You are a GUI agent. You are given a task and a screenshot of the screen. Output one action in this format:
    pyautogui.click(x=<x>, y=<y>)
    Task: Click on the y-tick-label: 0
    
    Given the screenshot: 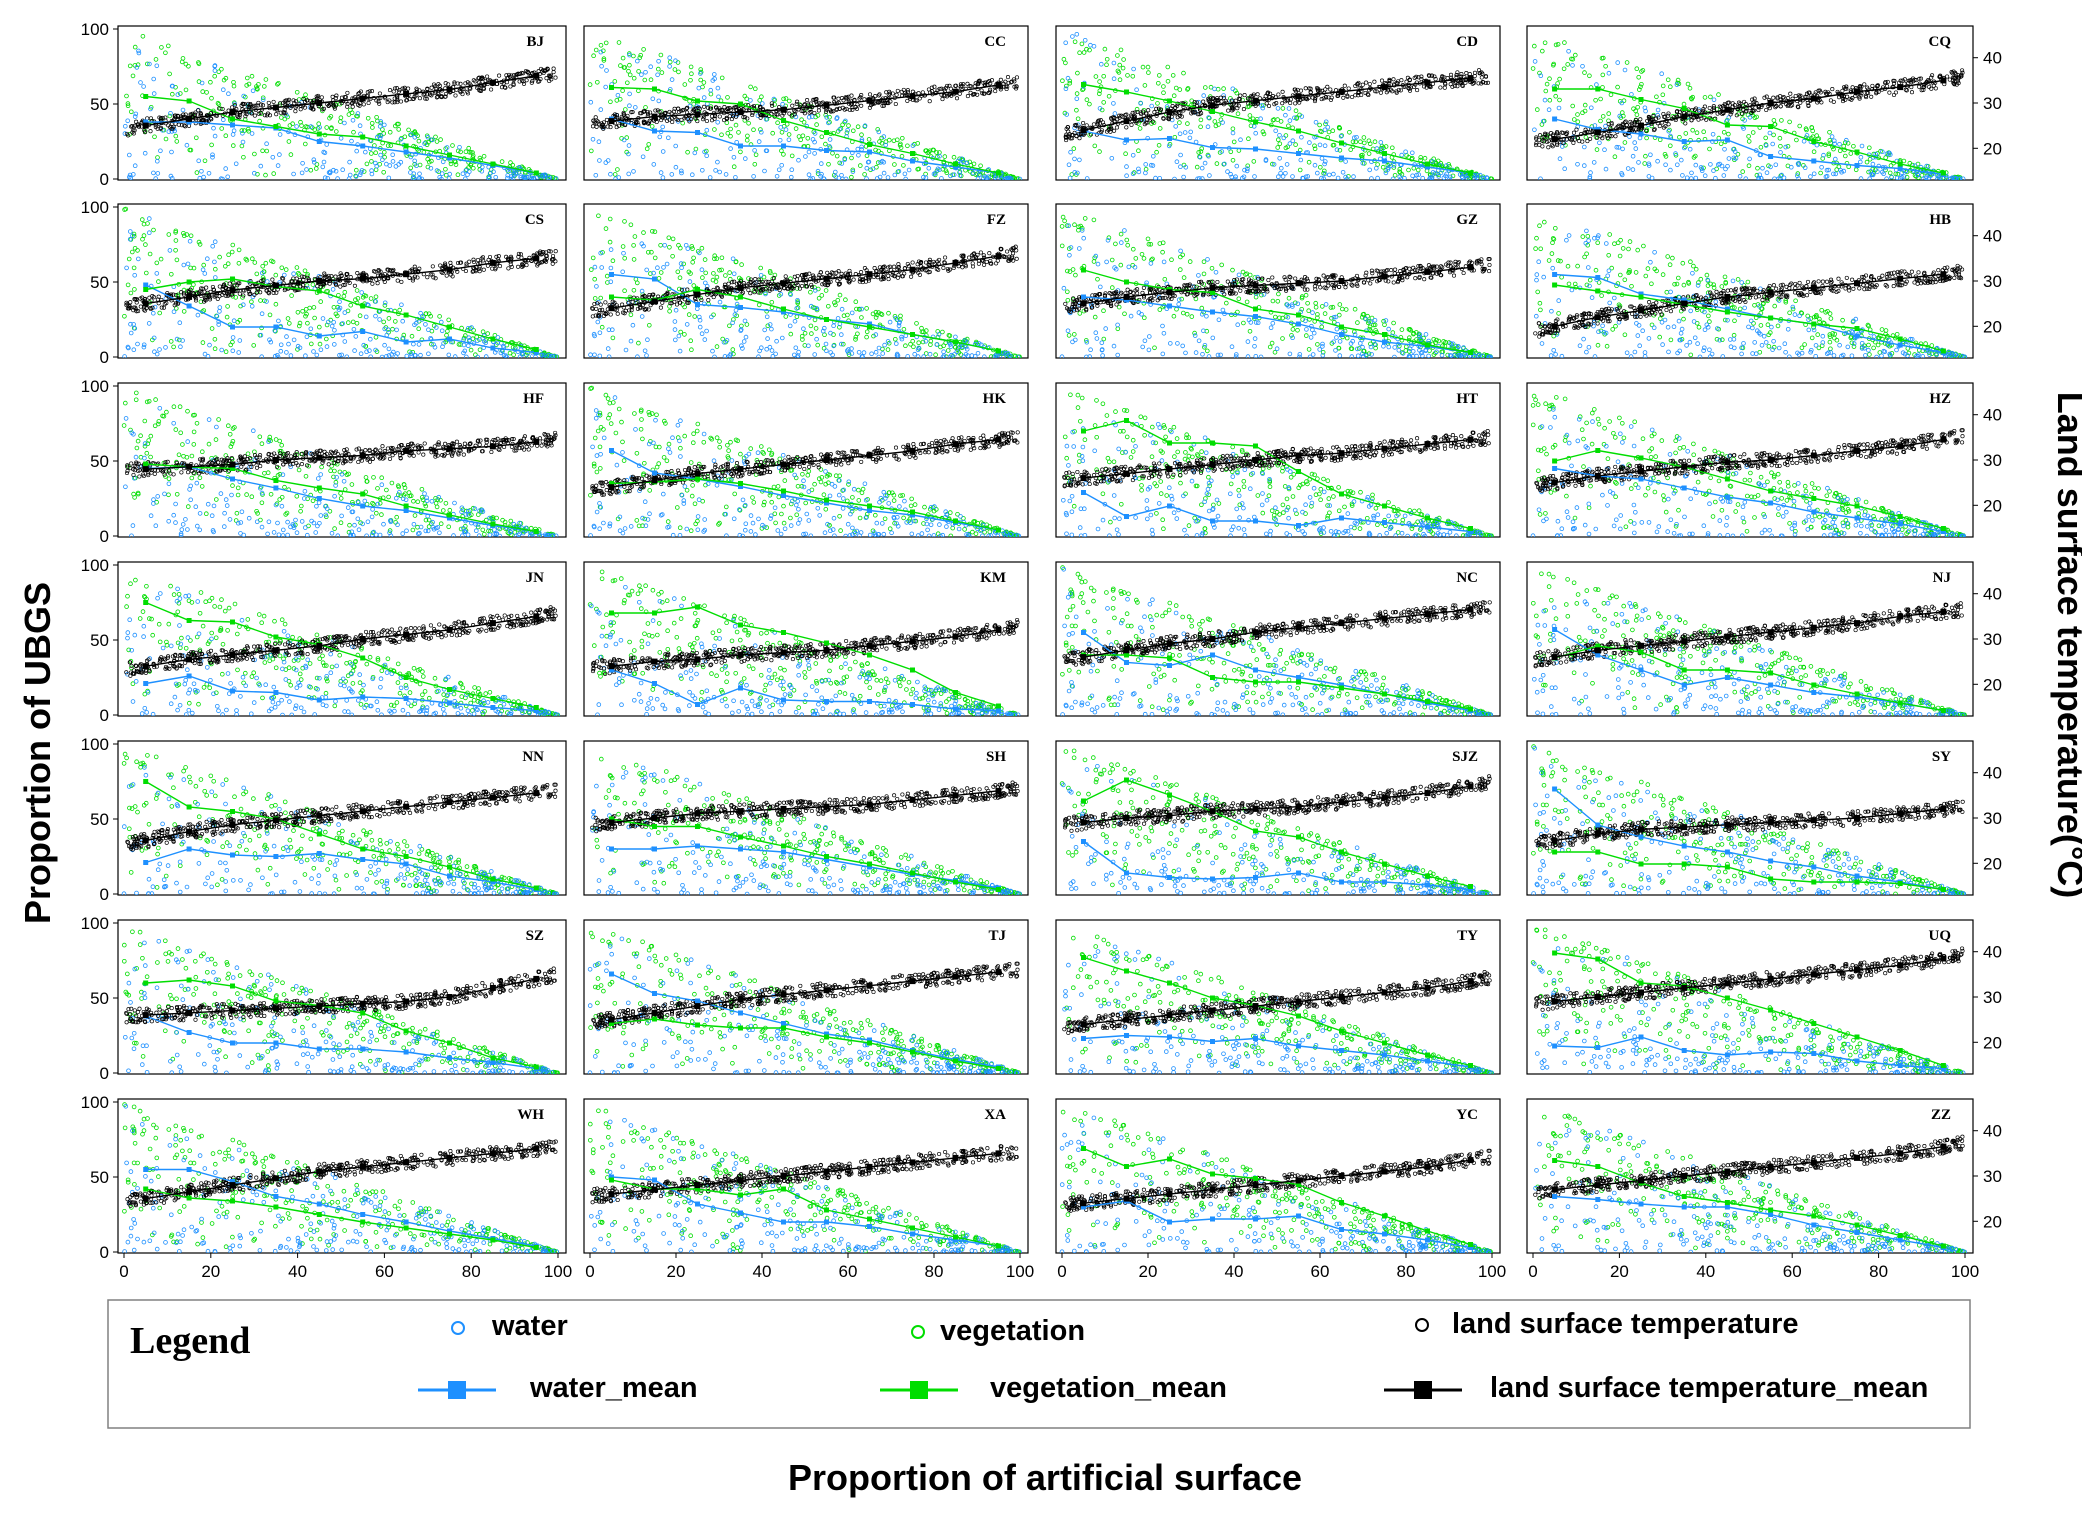 What is the action you would take?
    pyautogui.click(x=104, y=179)
    